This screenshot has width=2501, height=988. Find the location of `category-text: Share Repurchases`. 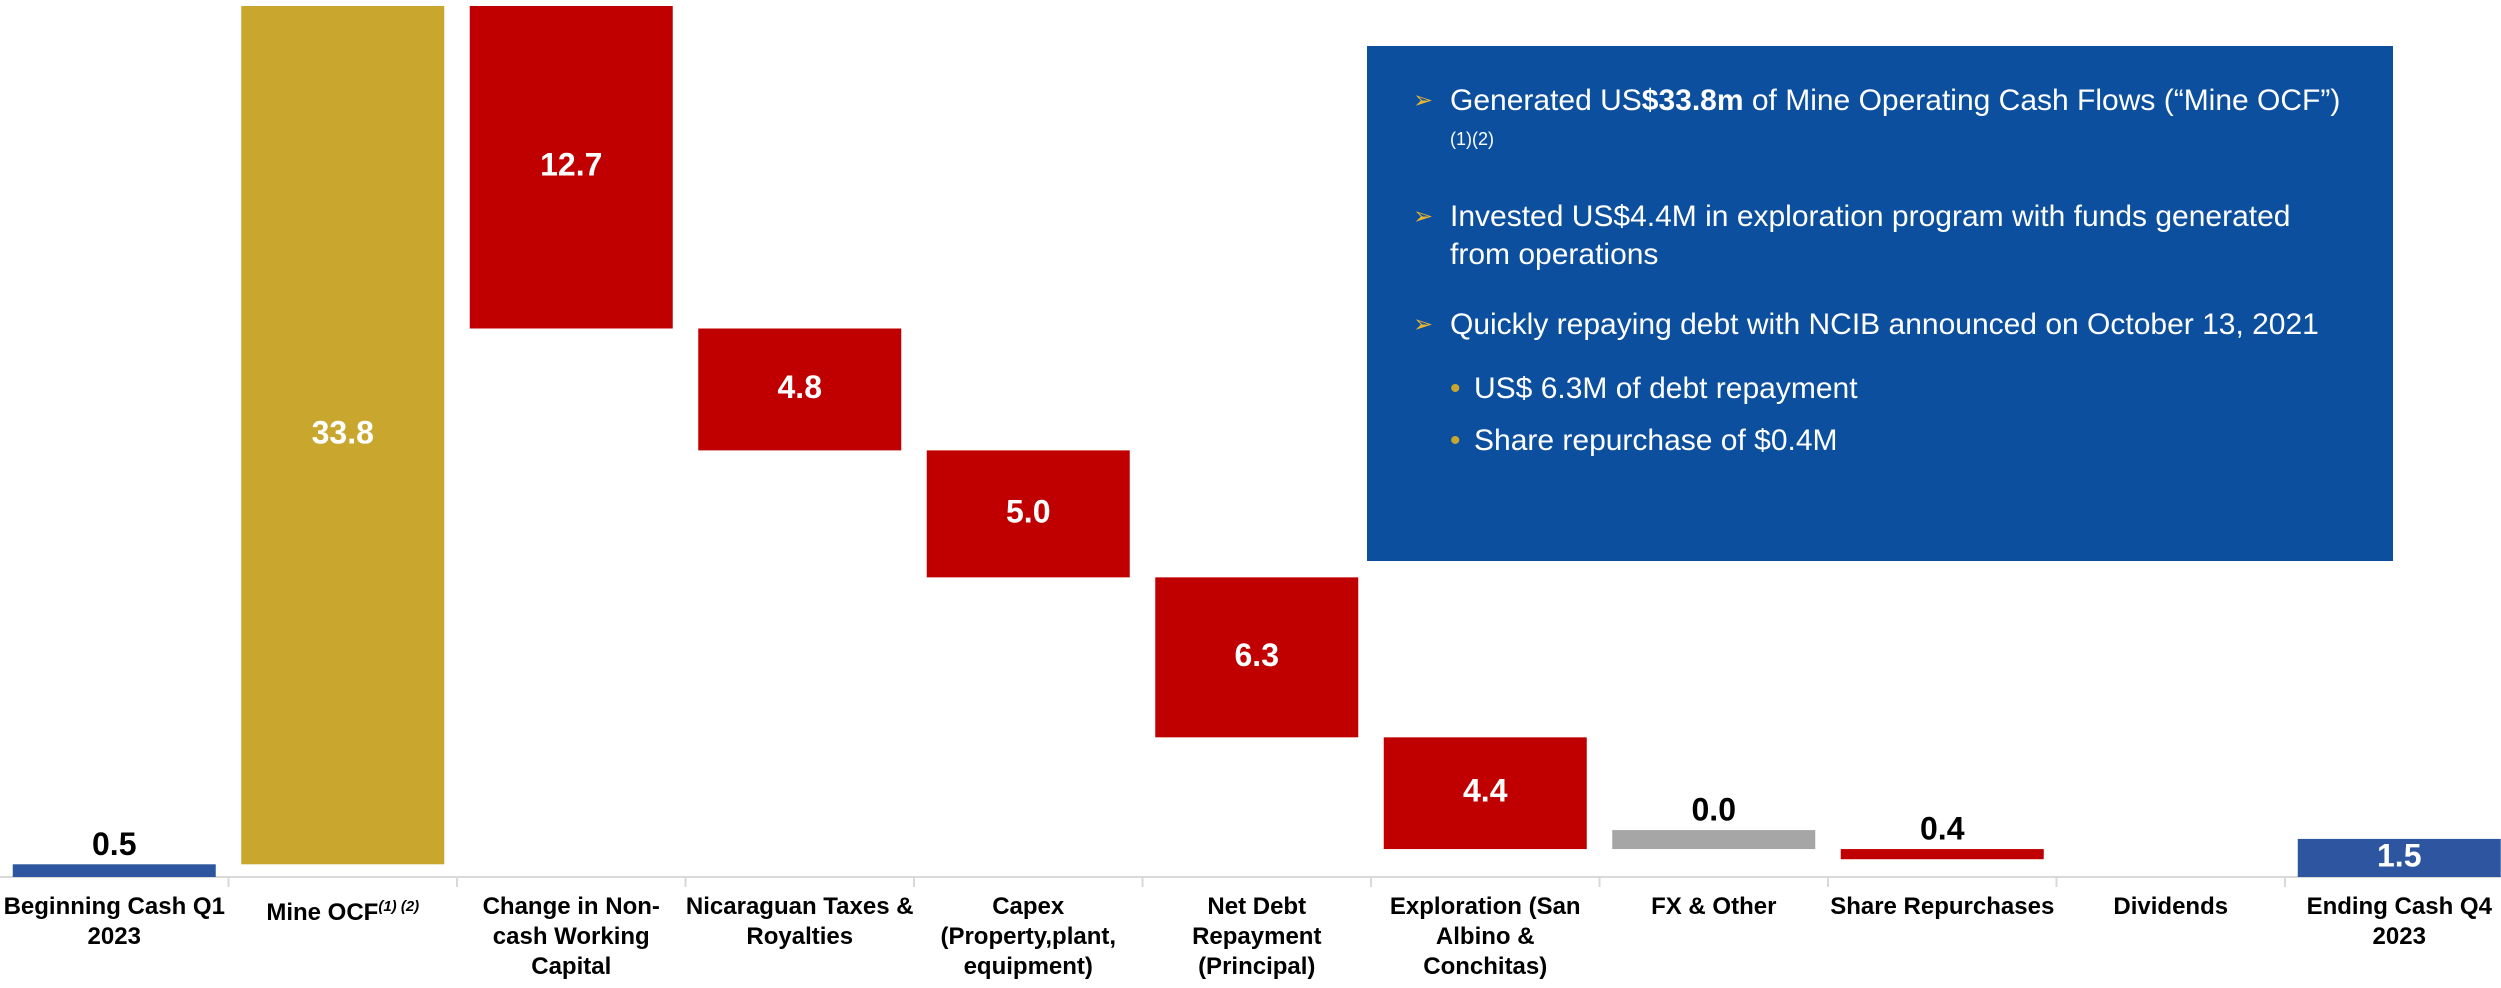

category-text: Share Repurchases is located at coordinates (1942, 906).